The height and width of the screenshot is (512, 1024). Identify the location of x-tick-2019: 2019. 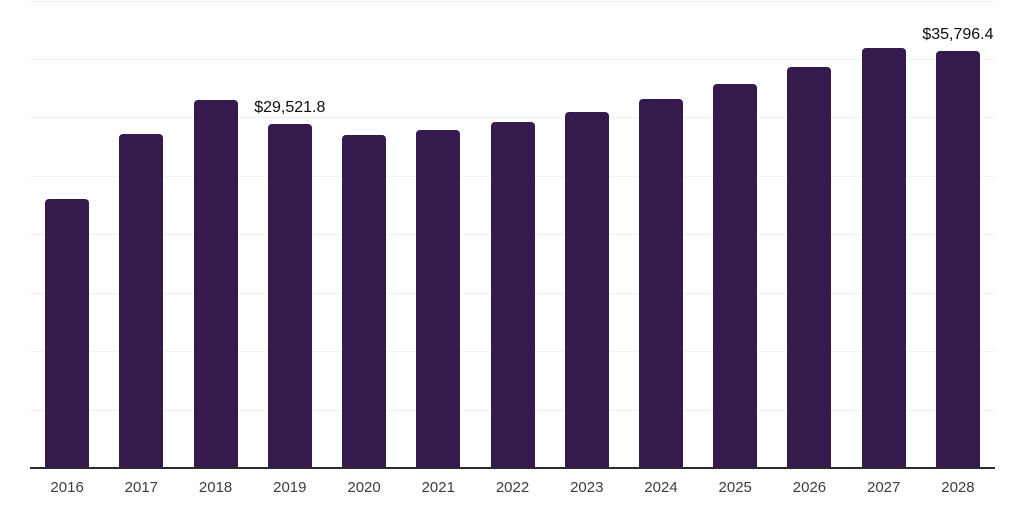
(290, 487).